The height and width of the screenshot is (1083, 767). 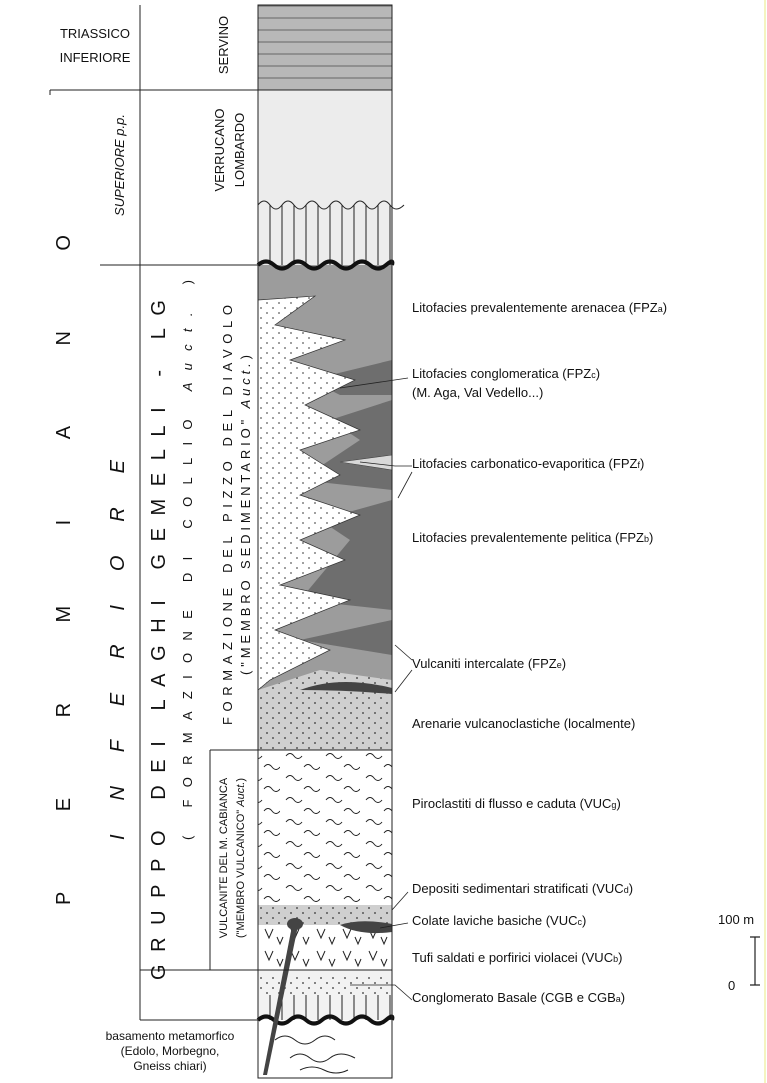 I want to click on formation-sublabel: ("MEMBRO VULCANICO" Auct.), so click(x=241, y=858).